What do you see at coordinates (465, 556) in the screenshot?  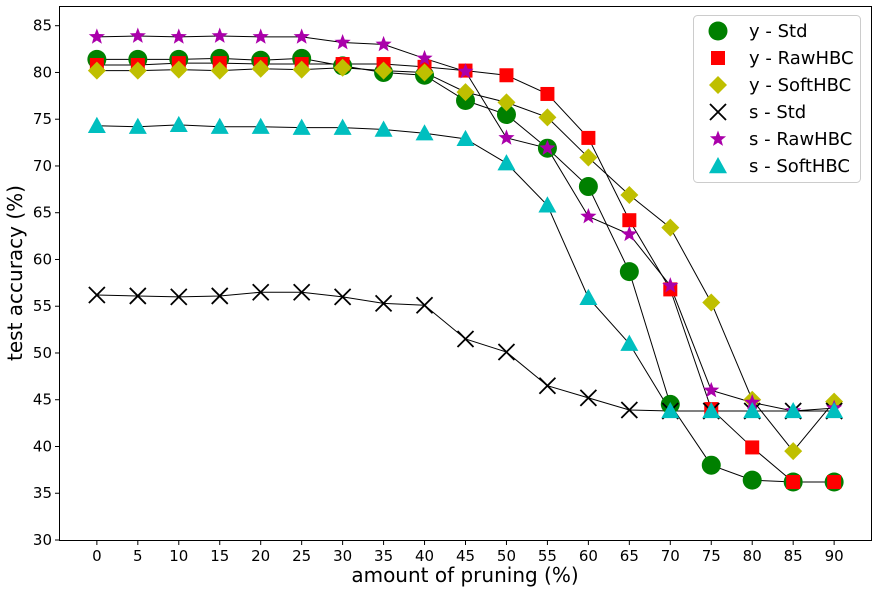 I see `x-tick-label: 45` at bounding box center [465, 556].